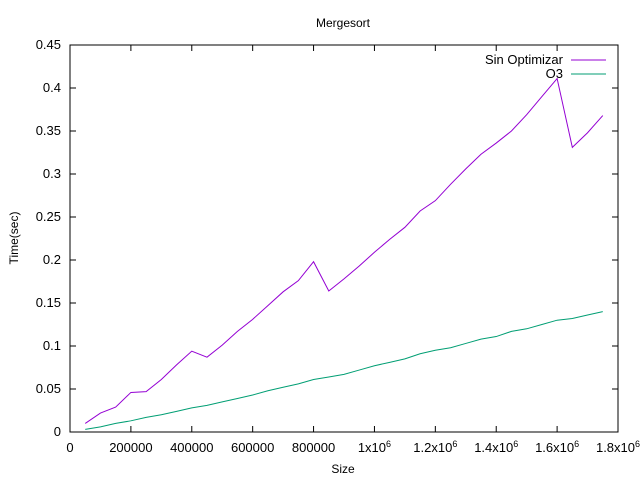 The width and height of the screenshot is (640, 480). Describe the element at coordinates (48, 44) in the screenshot. I see `y-tick-label: 0.45` at that location.